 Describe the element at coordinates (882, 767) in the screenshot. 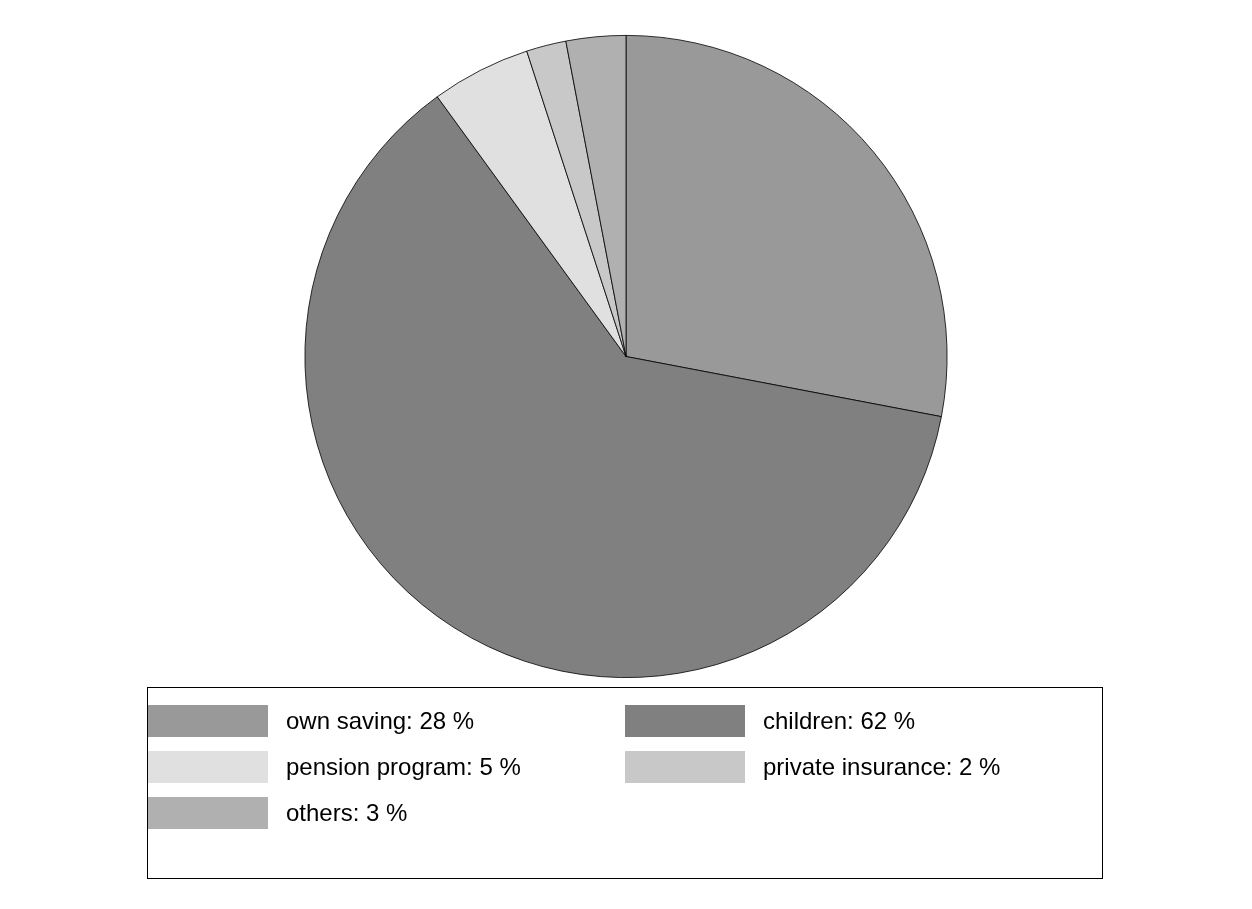

I see `legend-label: private insurance: 2 %` at that location.